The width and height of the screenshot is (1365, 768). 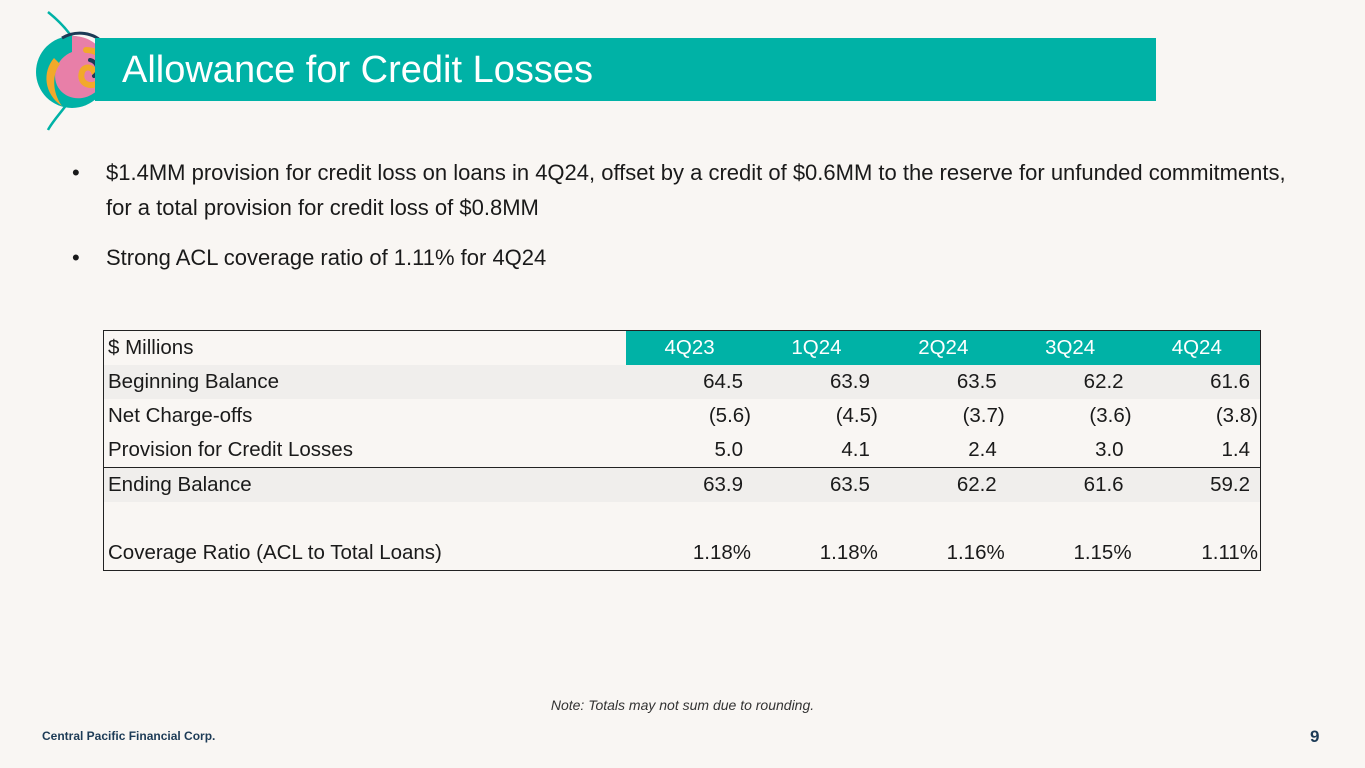 I want to click on table-cell: 59.2, so click(x=1197, y=484).